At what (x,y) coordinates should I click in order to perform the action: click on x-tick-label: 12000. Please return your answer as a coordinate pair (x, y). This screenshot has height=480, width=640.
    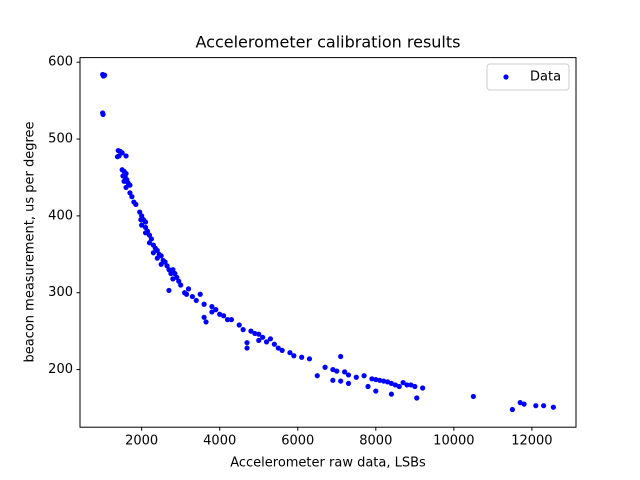
    Looking at the image, I should click on (531, 441).